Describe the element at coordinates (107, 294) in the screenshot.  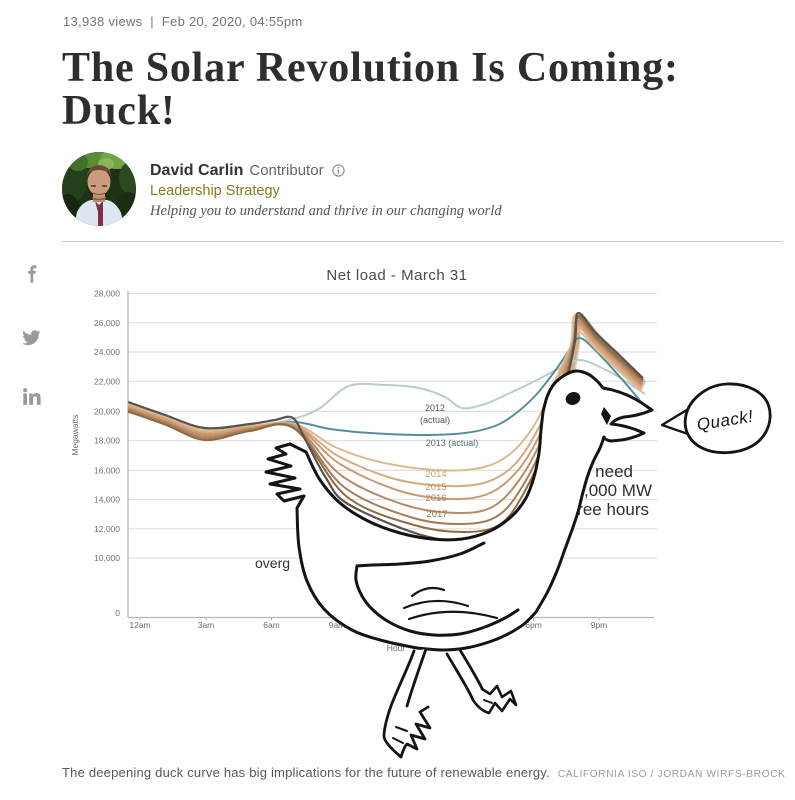
I see `svg-text: 28,000` at that location.